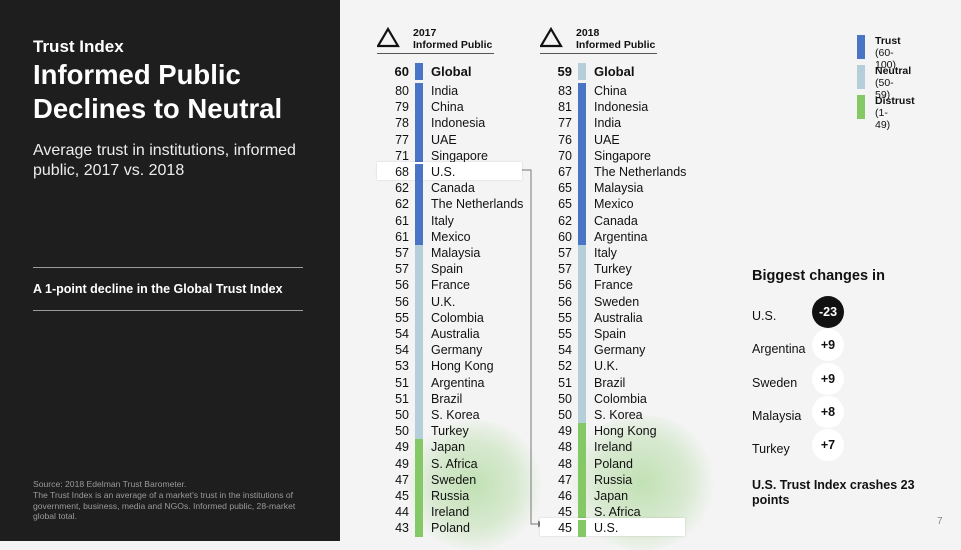  Describe the element at coordinates (617, 512) in the screenshot. I see `row-country: S. Africa` at that location.